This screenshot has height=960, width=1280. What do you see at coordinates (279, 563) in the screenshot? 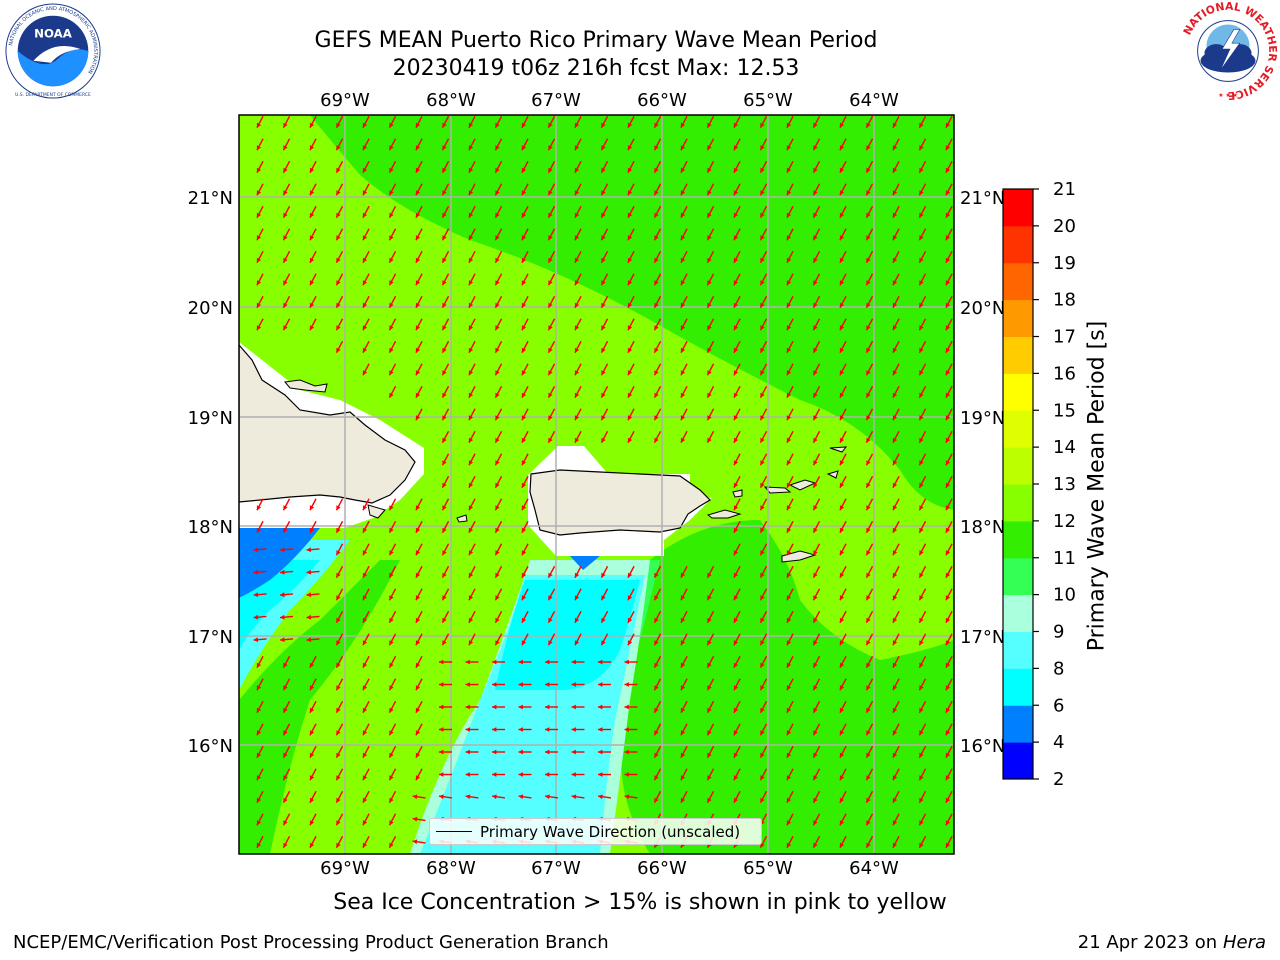
I see `period-field-west-4-6b` at bounding box center [279, 563].